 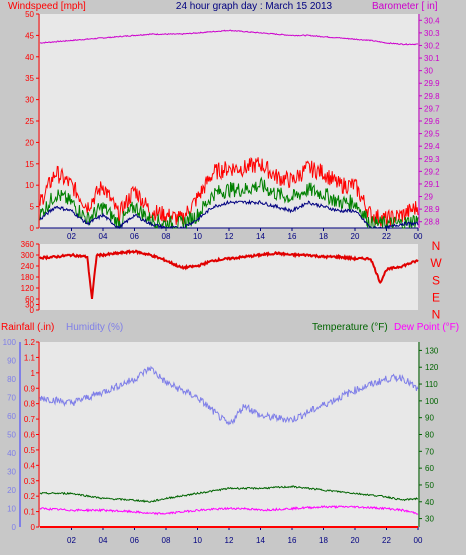 I want to click on wind-speed-series, so click(x=229, y=203).